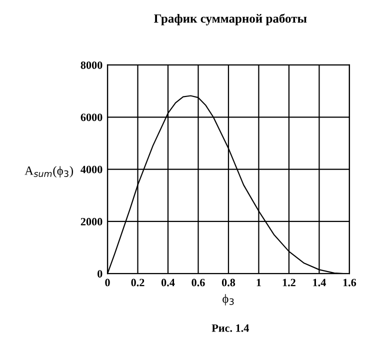 This screenshot has height=342, width=384. What do you see at coordinates (107, 282) in the screenshot?
I see `x-tick-label: 0` at bounding box center [107, 282].